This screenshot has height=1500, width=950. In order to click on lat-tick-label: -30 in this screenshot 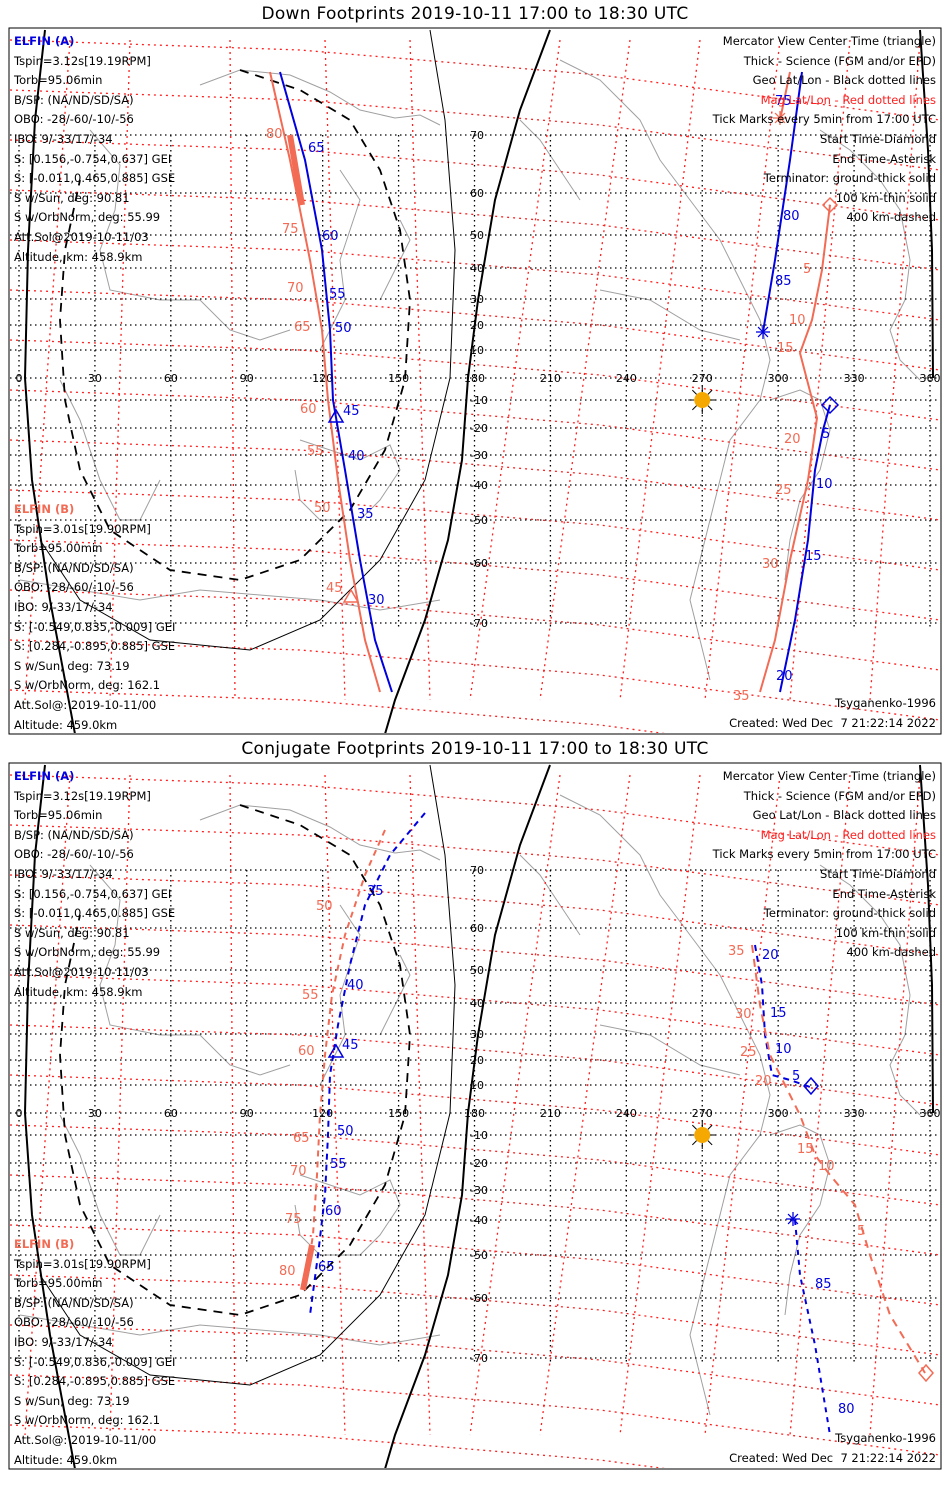, I will do `click(479, 1190)`.